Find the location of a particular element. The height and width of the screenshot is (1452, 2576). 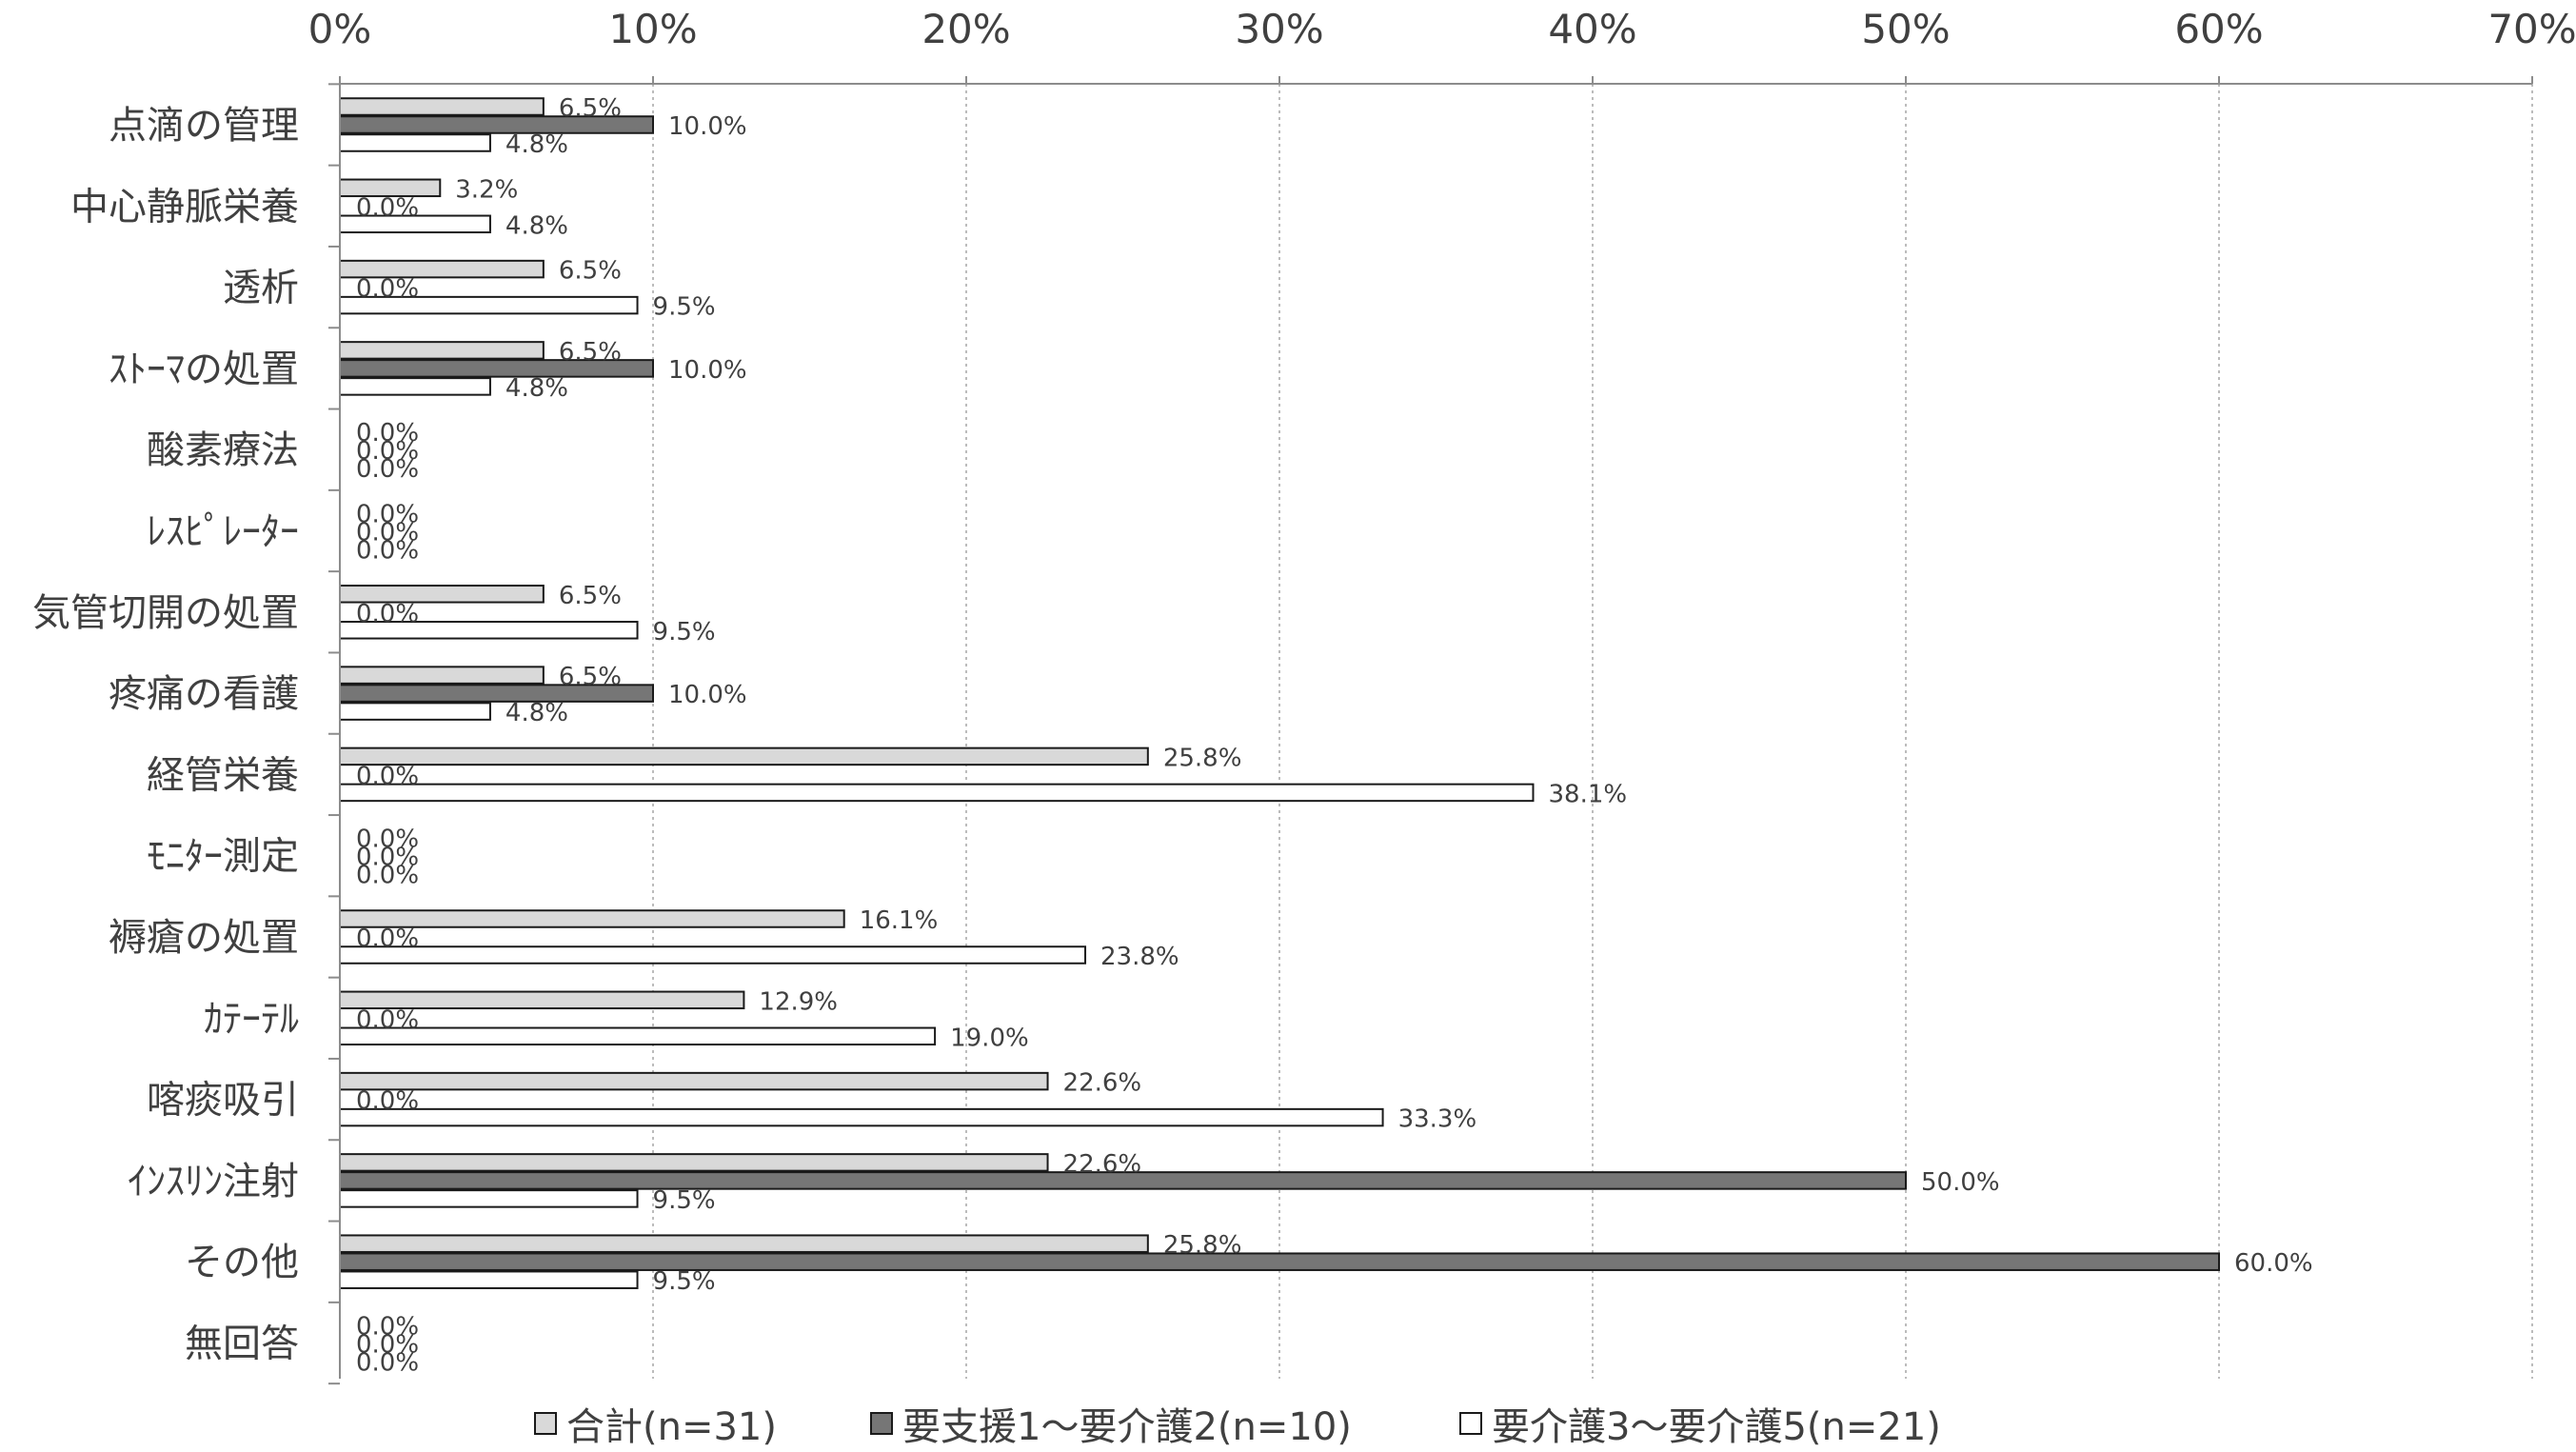

category-label: 疼痛の看護 is located at coordinates (204, 694).